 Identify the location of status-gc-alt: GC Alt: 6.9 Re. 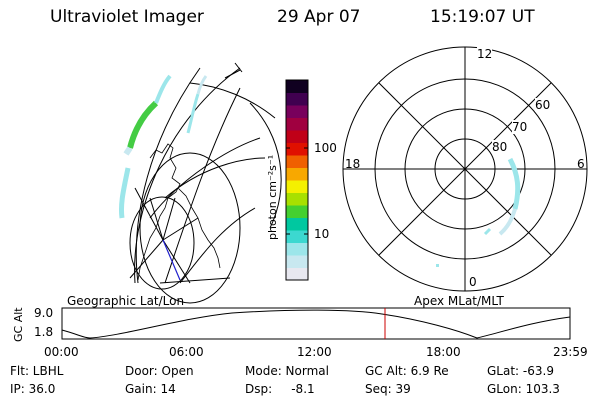
(407, 371).